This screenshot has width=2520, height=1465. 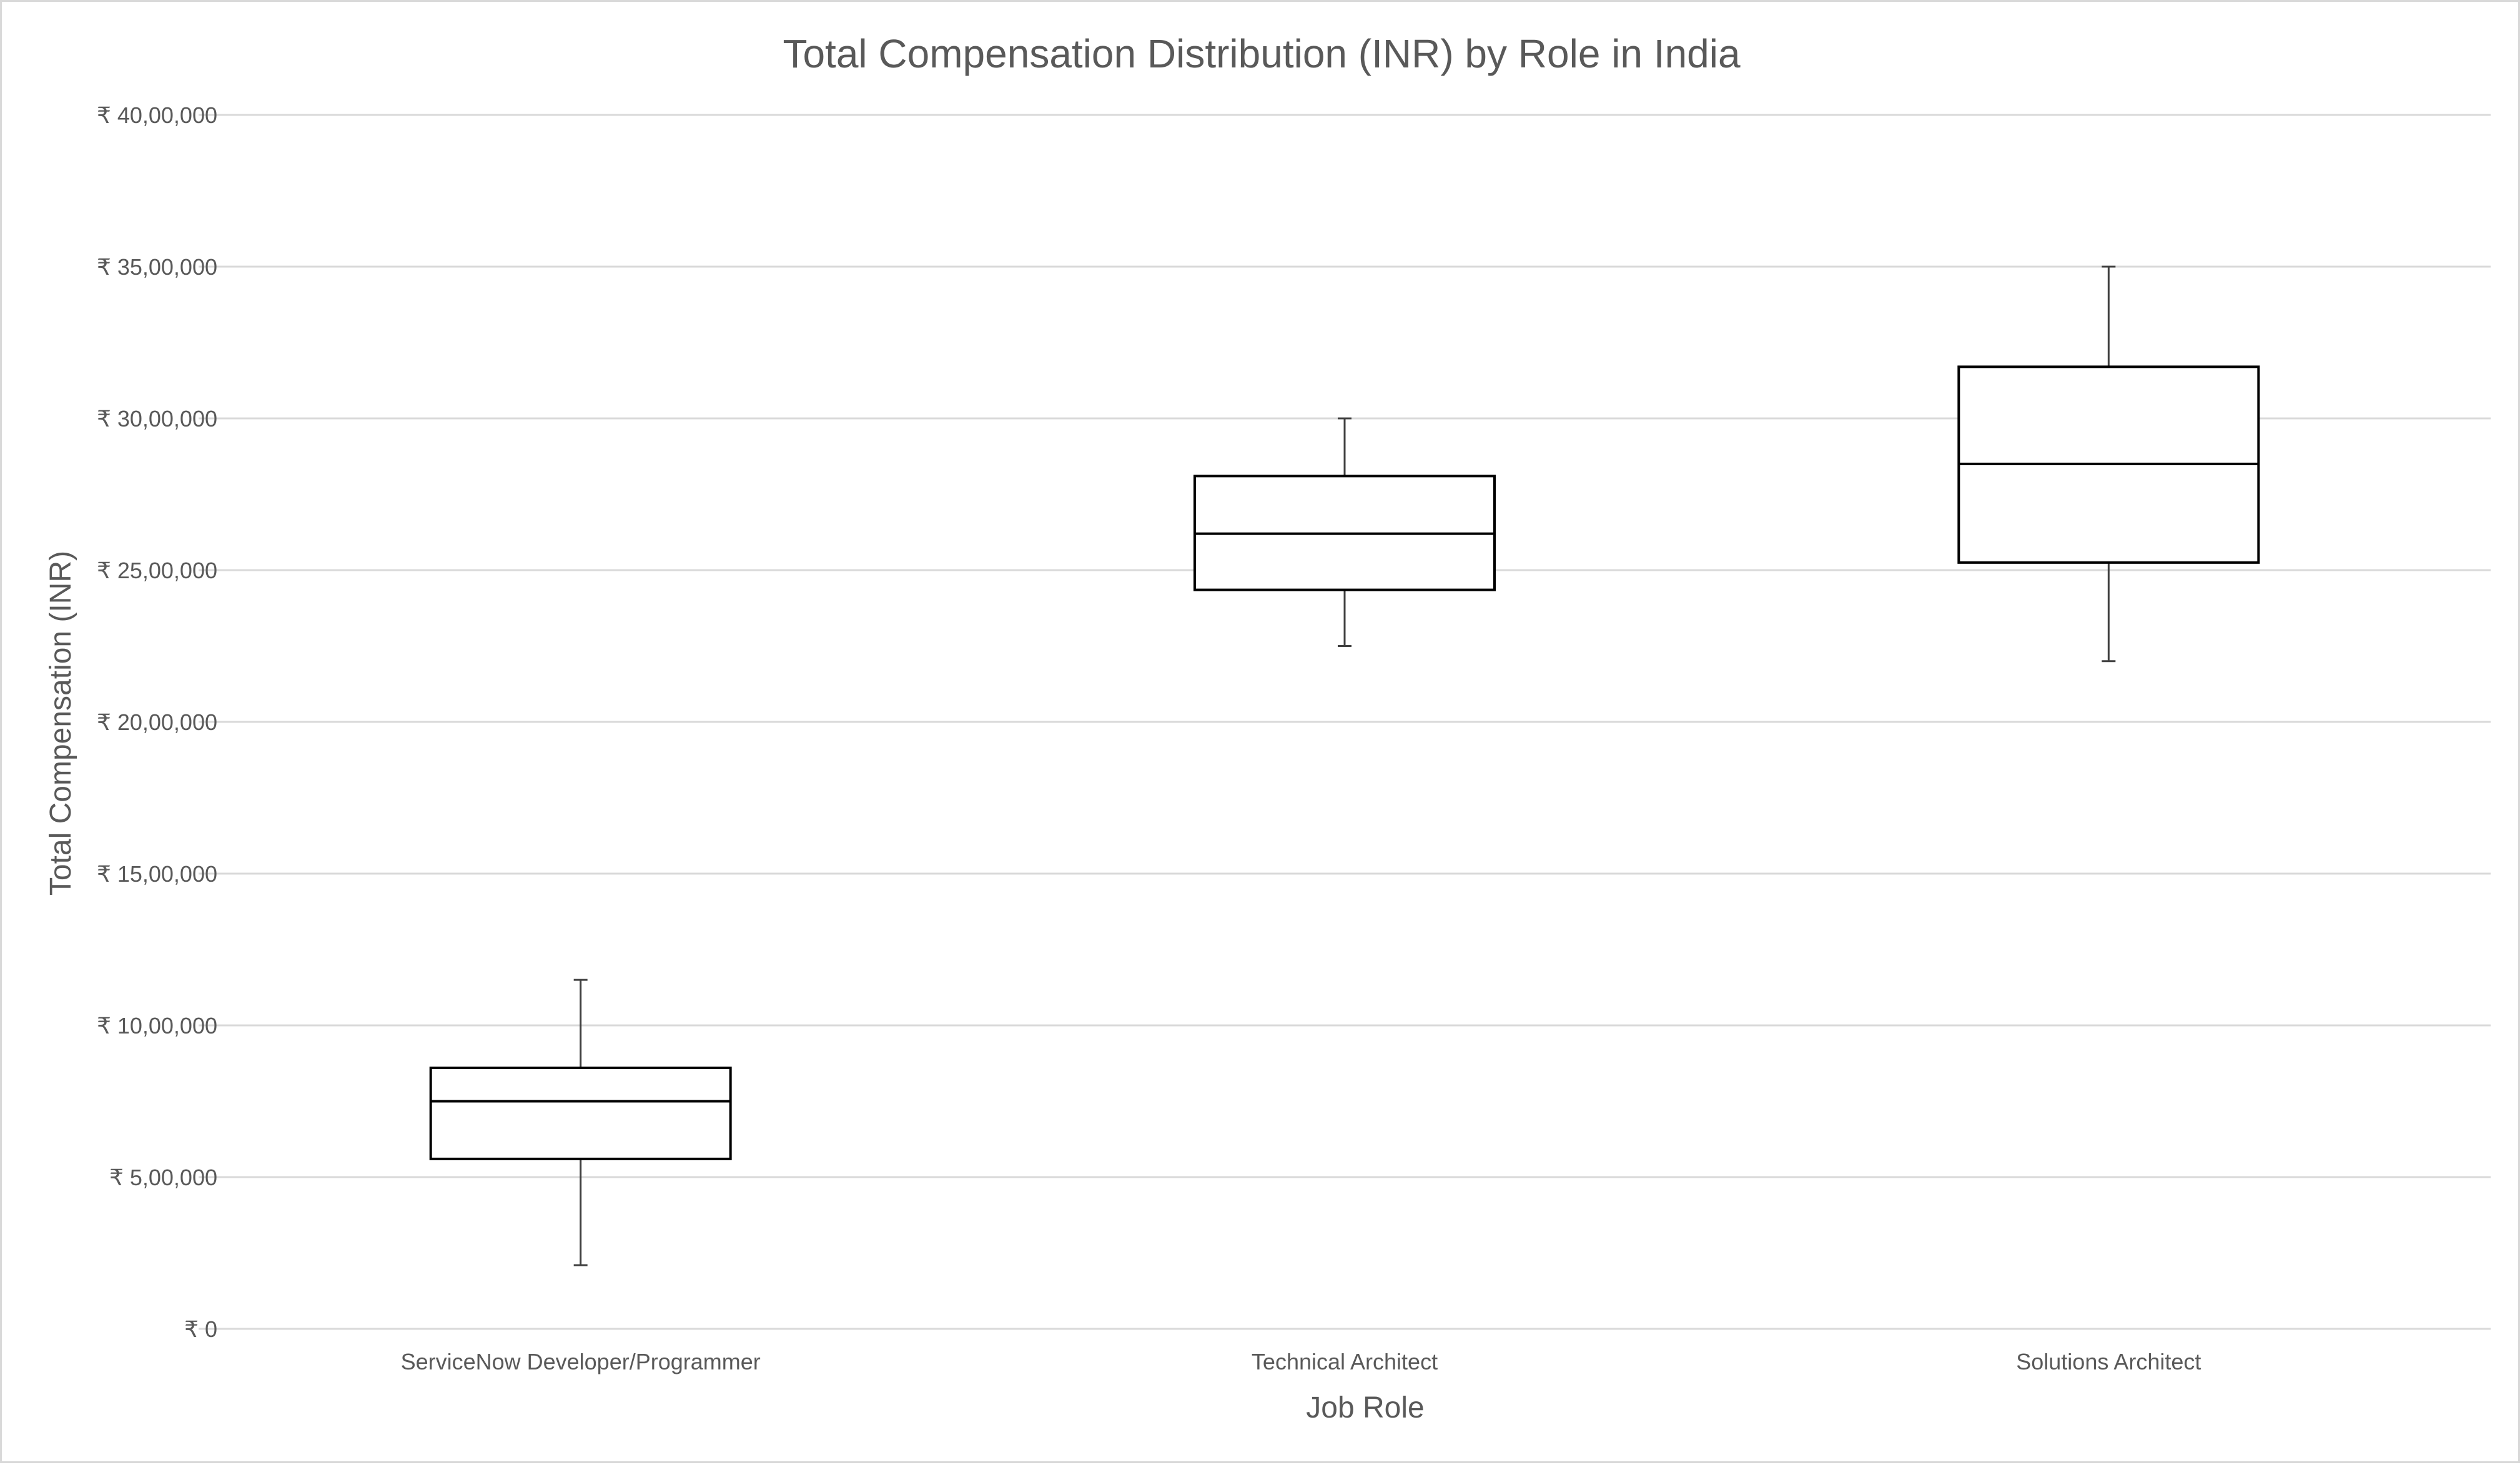 What do you see at coordinates (157, 1025) in the screenshot?
I see `y-tick-label: ₹ 10,00,000` at bounding box center [157, 1025].